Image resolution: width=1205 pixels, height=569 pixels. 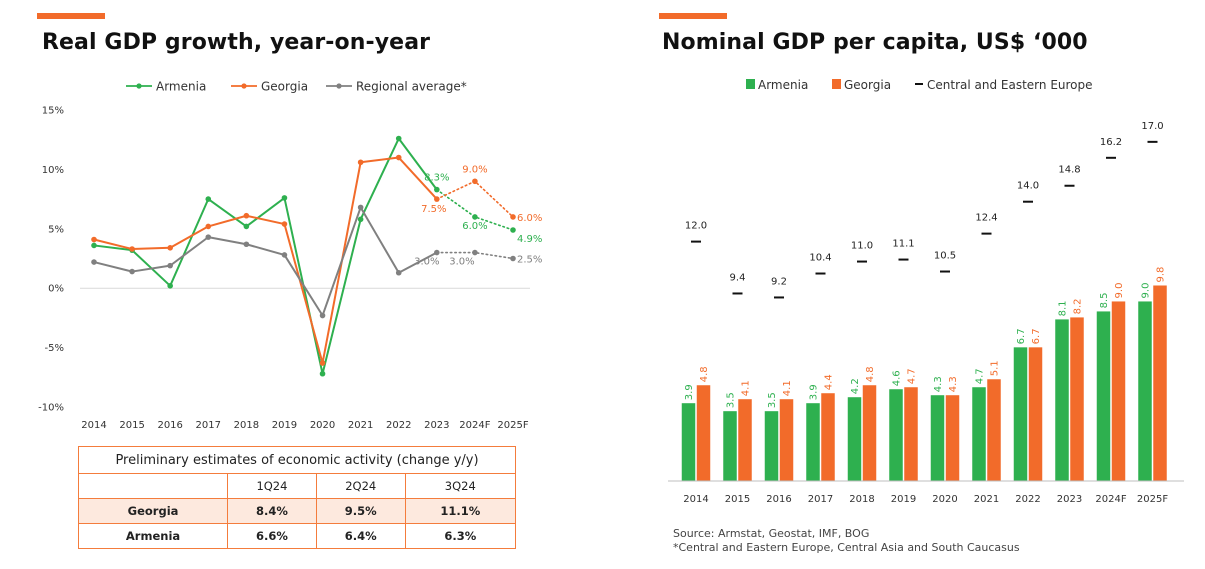 What do you see at coordinates (56, 289) in the screenshot?
I see `y-tick-label: 0%` at bounding box center [56, 289].